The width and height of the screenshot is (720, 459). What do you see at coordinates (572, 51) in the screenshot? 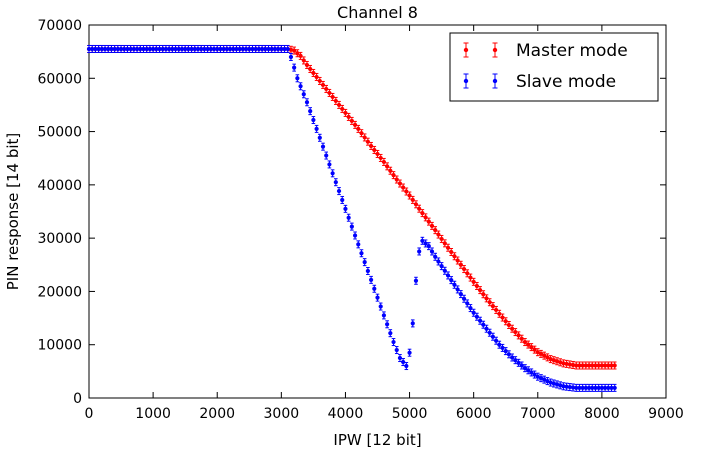
I see `legend-label-master: Master mode` at bounding box center [572, 51].